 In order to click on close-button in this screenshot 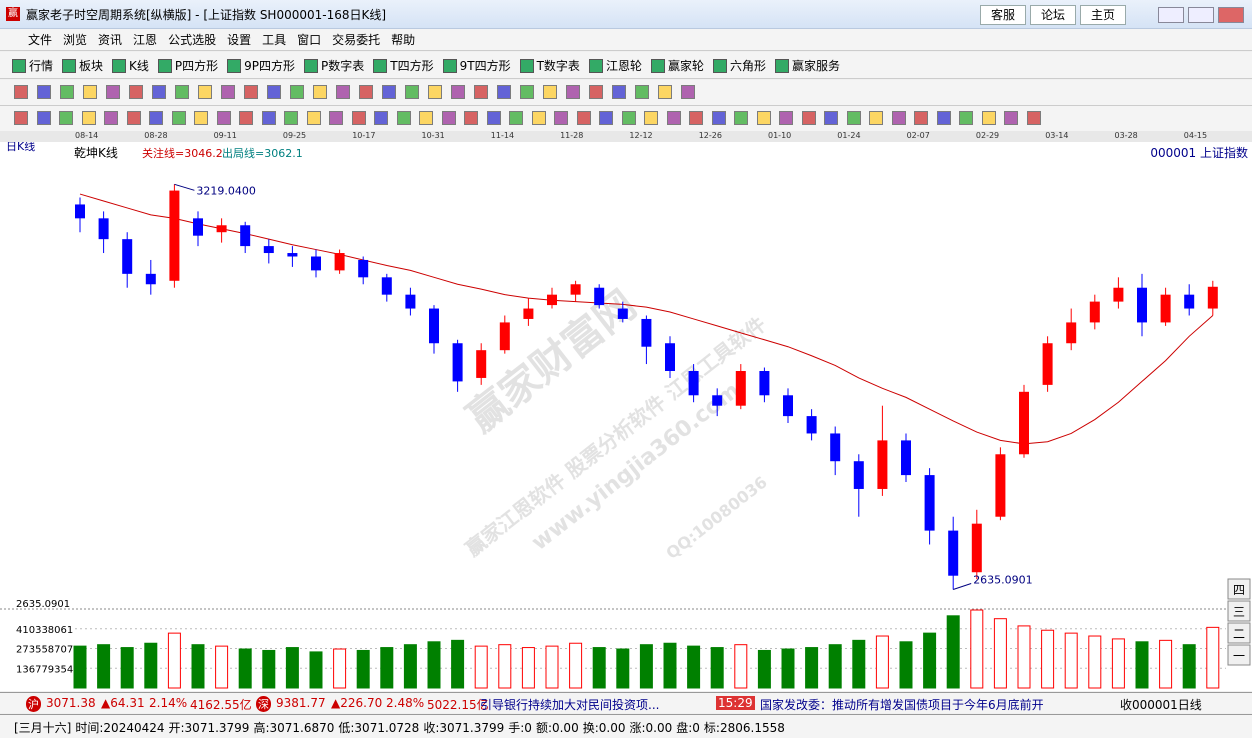, I will do `click(1231, 15)`.